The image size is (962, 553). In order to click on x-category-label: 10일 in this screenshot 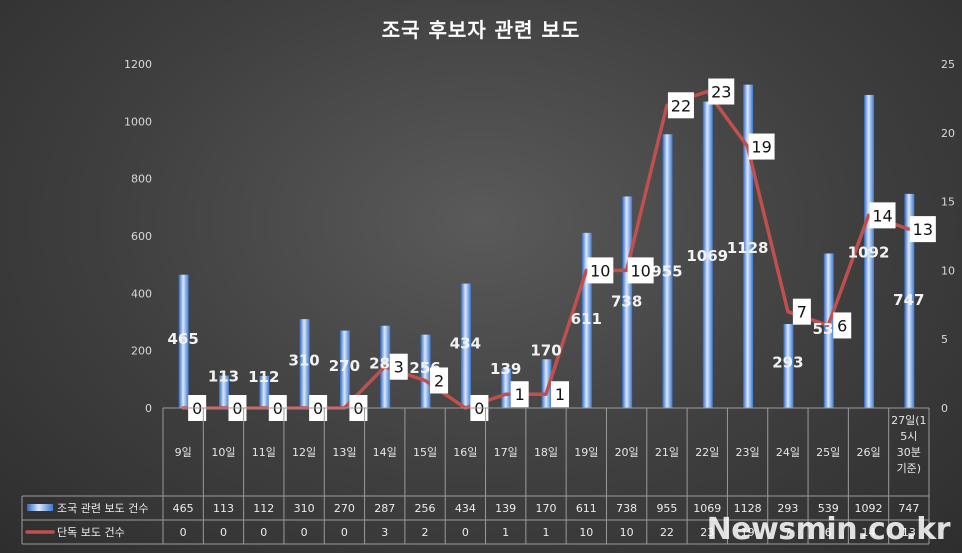, I will do `click(223, 452)`.